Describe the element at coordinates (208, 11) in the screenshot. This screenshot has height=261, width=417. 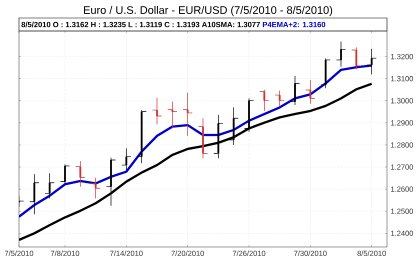
I see `chart-title: Euro / U.S. Dollar - EUR/USD (7/5/2010 - 8/5/2010)` at that location.